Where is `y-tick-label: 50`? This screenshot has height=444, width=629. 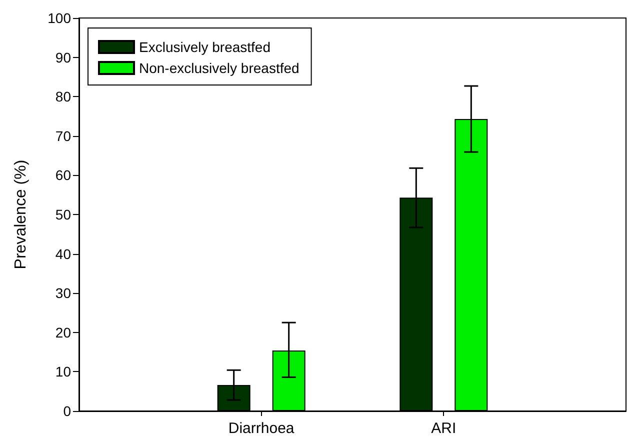 y-tick-label: 50 is located at coordinates (63, 214).